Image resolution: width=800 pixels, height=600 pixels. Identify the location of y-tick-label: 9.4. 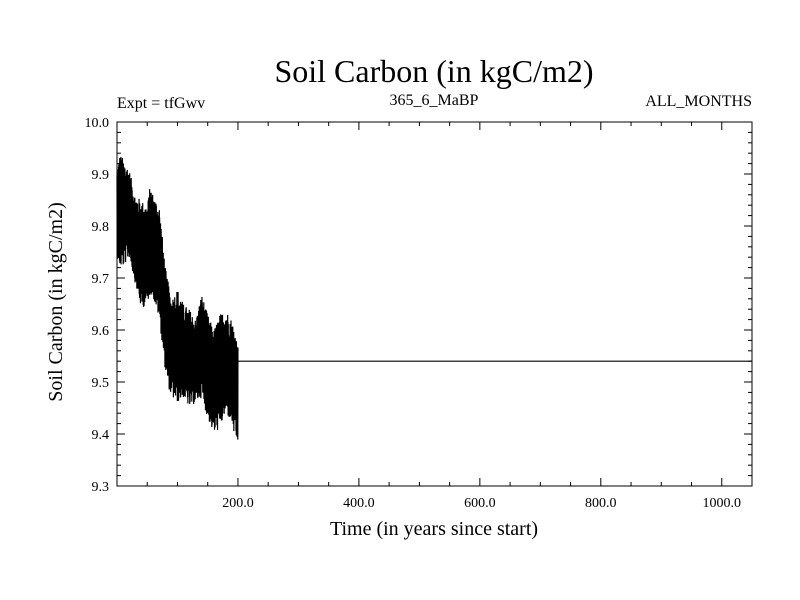
(101, 435).